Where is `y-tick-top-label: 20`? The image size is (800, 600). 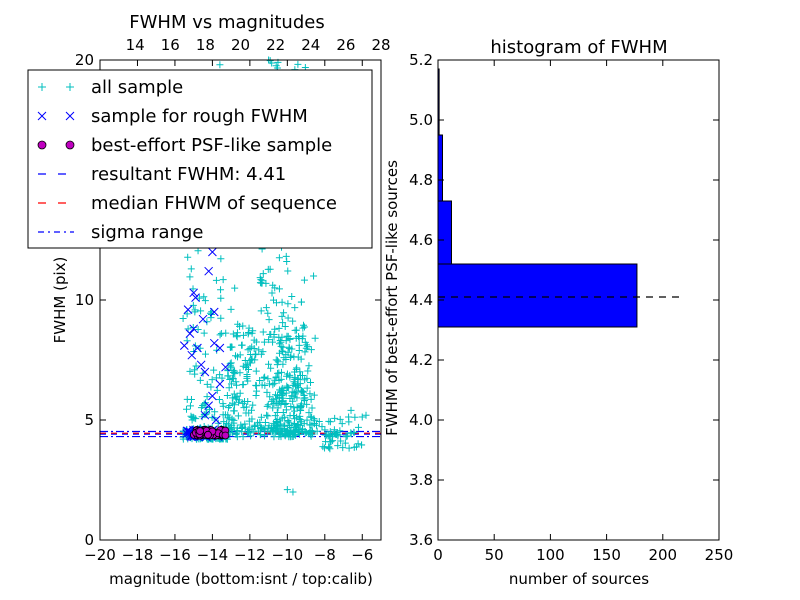
y-tick-top-label: 20 is located at coordinates (84, 60).